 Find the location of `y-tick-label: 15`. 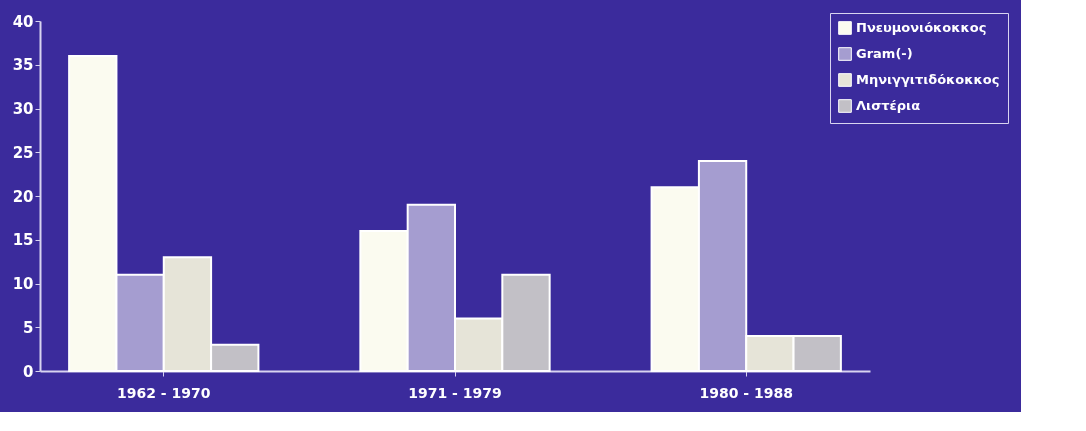

y-tick-label: 15 is located at coordinates (23, 240).